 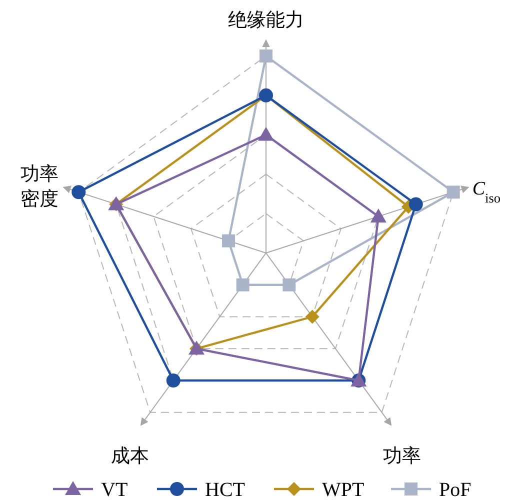 I want to click on legend-label: VT, so click(x=114, y=490).